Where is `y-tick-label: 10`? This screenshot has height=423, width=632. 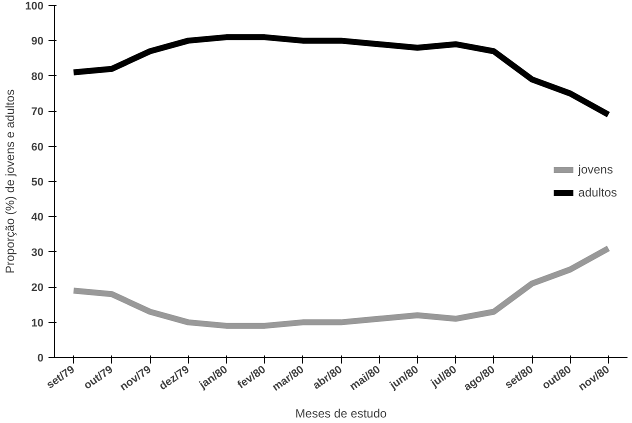 y-tick-label: 10 is located at coordinates (37, 323).